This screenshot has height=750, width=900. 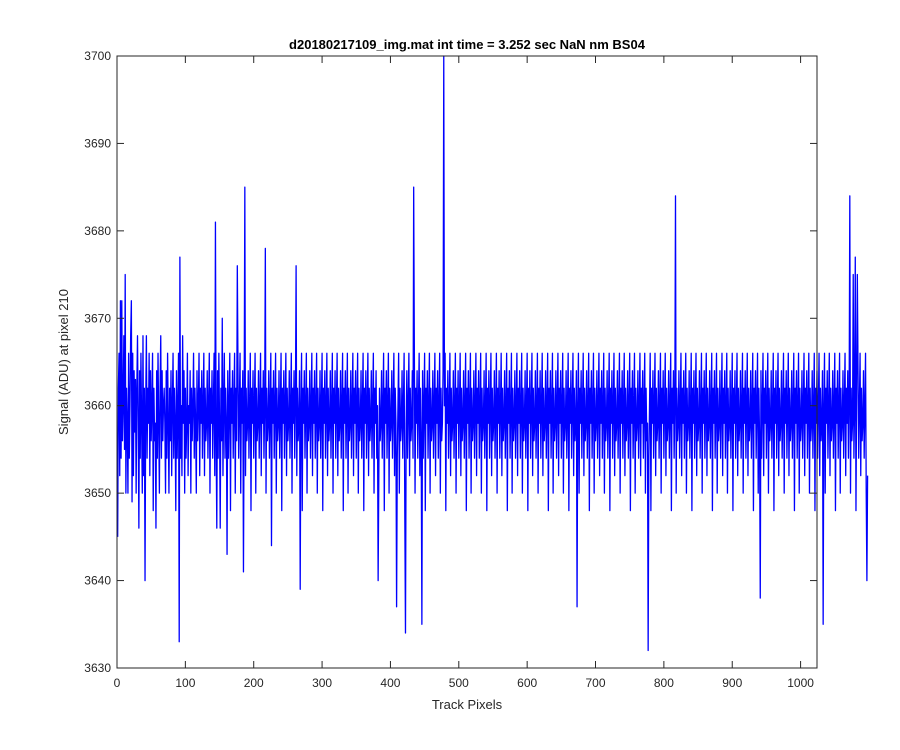 What do you see at coordinates (596, 683) in the screenshot?
I see `x-tick-label: 700` at bounding box center [596, 683].